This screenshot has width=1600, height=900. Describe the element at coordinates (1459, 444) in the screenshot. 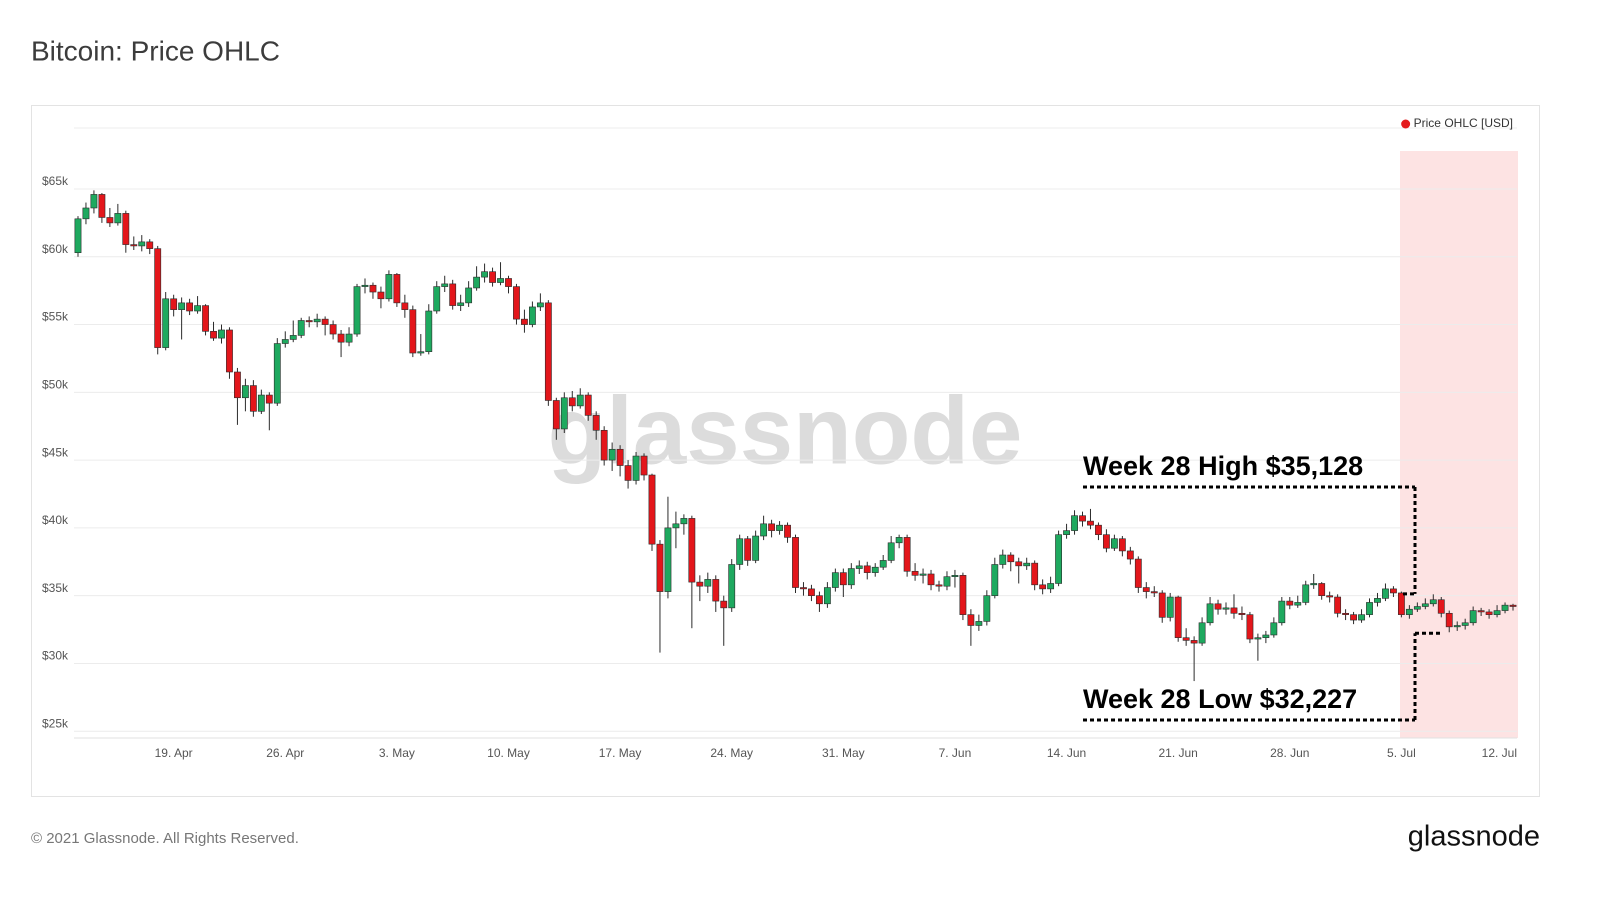

I see `week-highlight` at that location.